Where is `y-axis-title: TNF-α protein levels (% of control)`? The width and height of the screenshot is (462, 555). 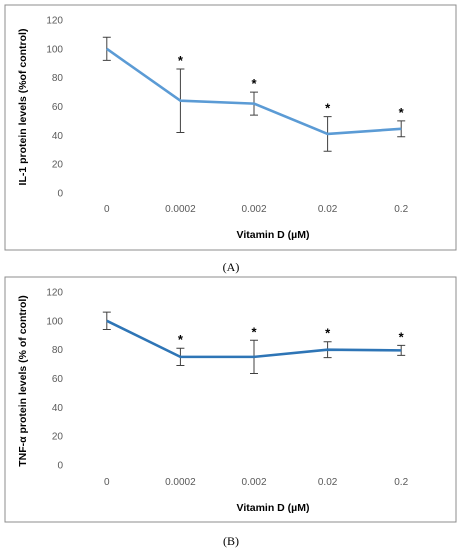
y-axis-title: TNF-α protein levels (% of control) is located at coordinates (23, 381).